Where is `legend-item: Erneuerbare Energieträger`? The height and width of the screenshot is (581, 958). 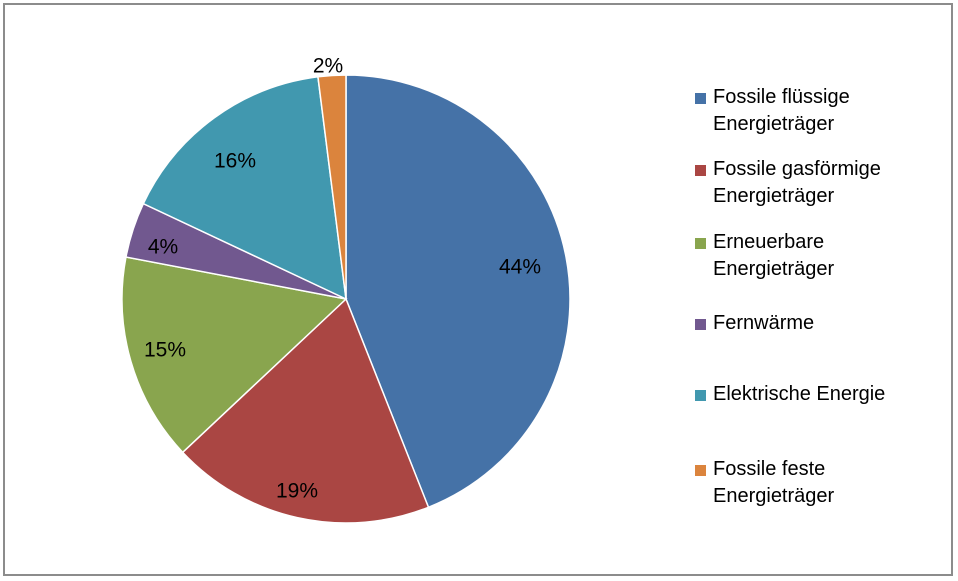 legend-item: Erneuerbare Energieträger is located at coordinates (764, 256).